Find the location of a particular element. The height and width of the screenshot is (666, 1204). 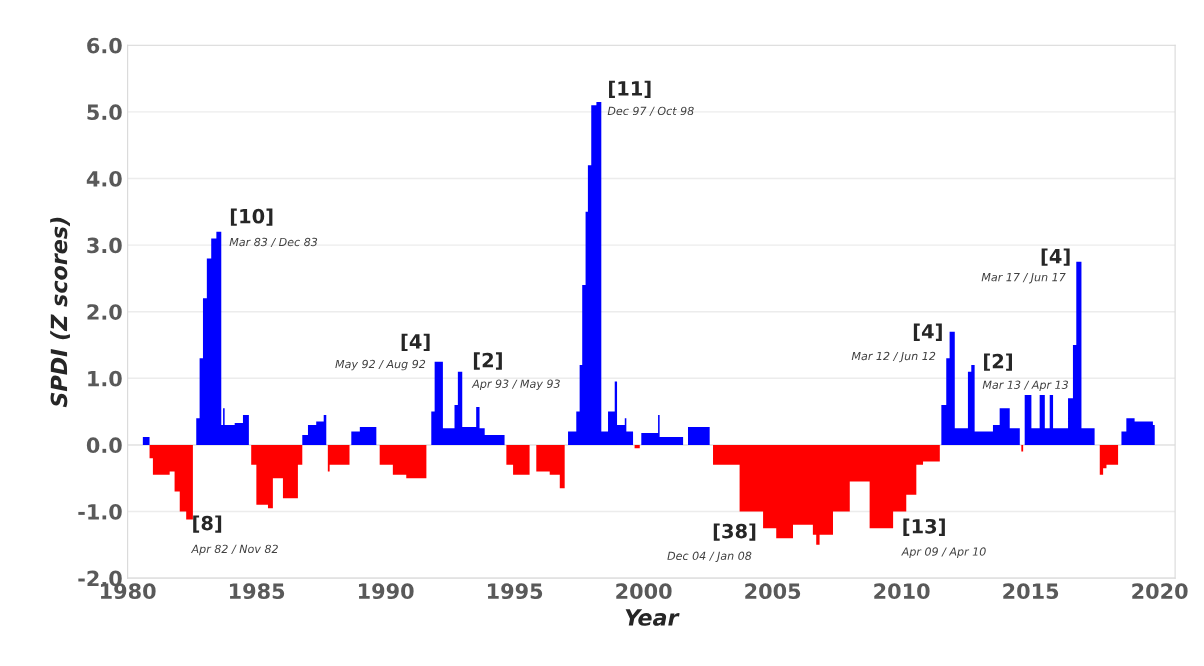

annotation: Apr 09 / Apr 10 is located at coordinates (943, 552).